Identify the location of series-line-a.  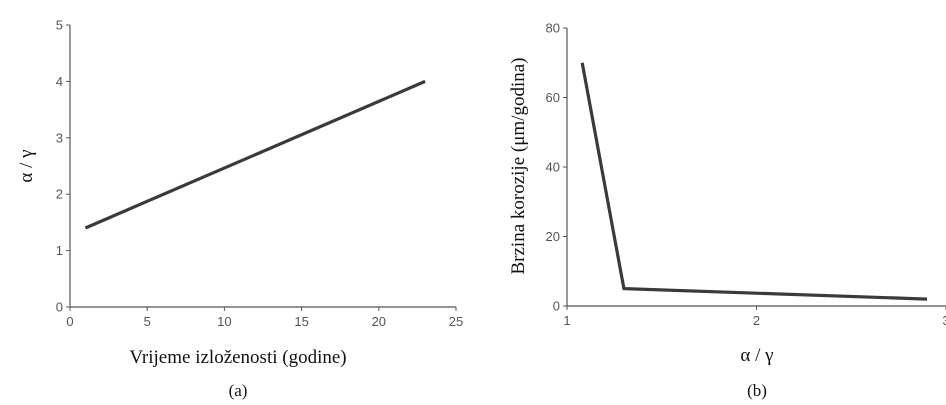
(255, 154).